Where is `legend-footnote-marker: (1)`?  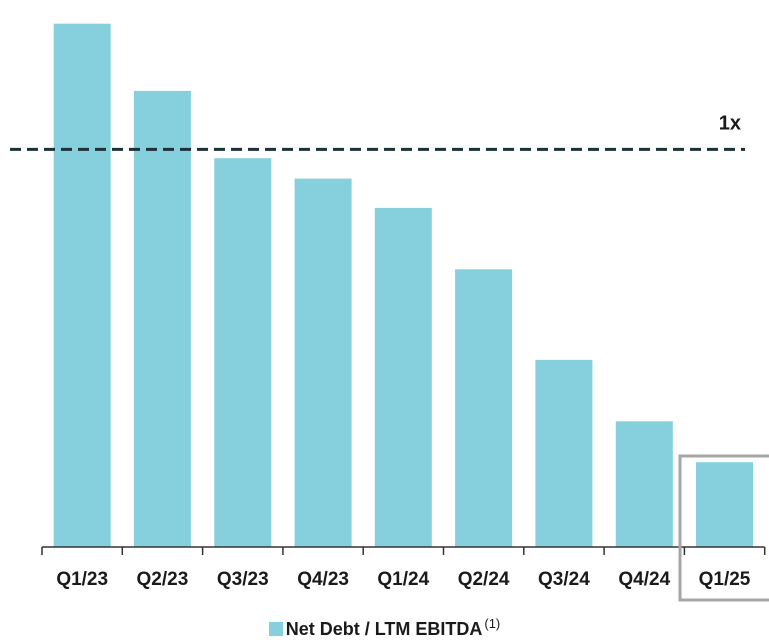
legend-footnote-marker: (1) is located at coordinates (492, 623).